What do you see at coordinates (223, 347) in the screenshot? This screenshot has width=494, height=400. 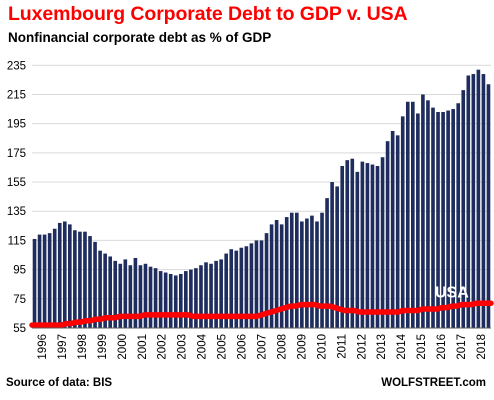 I see `x-tick-label: 2005` at bounding box center [223, 347].